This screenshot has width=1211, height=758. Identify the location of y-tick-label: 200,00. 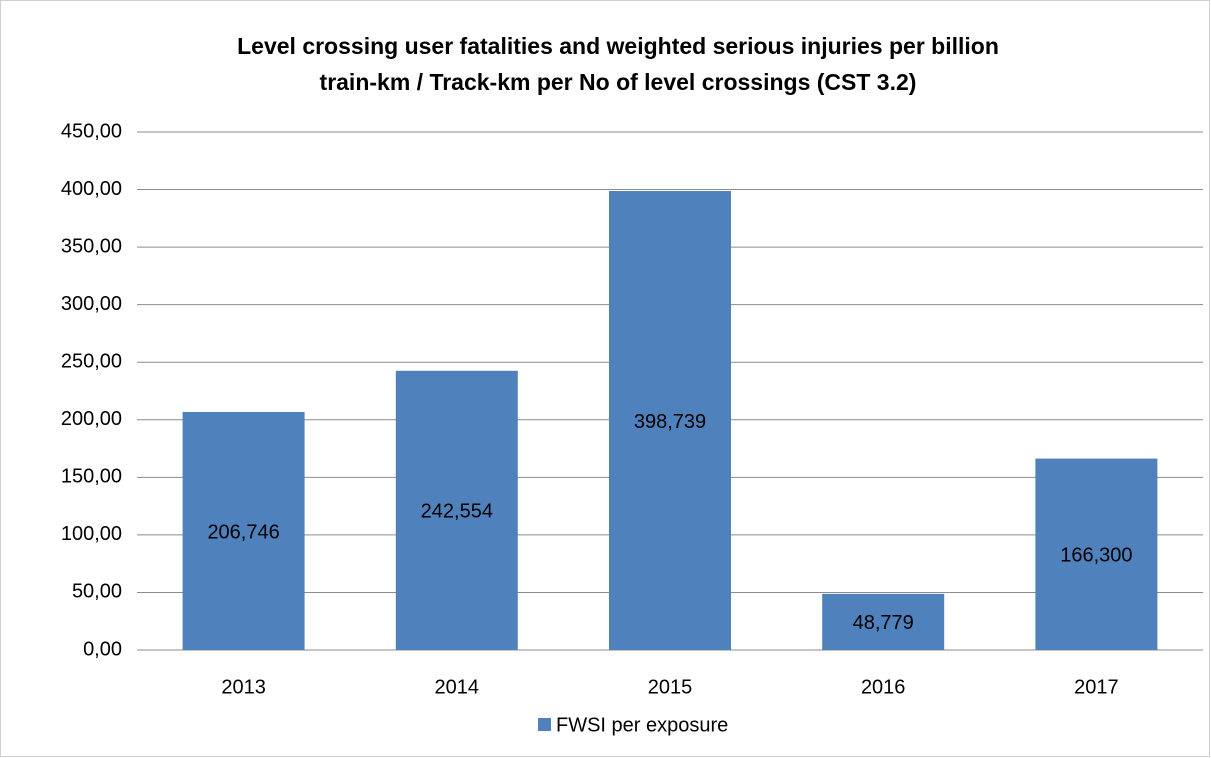
(91, 419).